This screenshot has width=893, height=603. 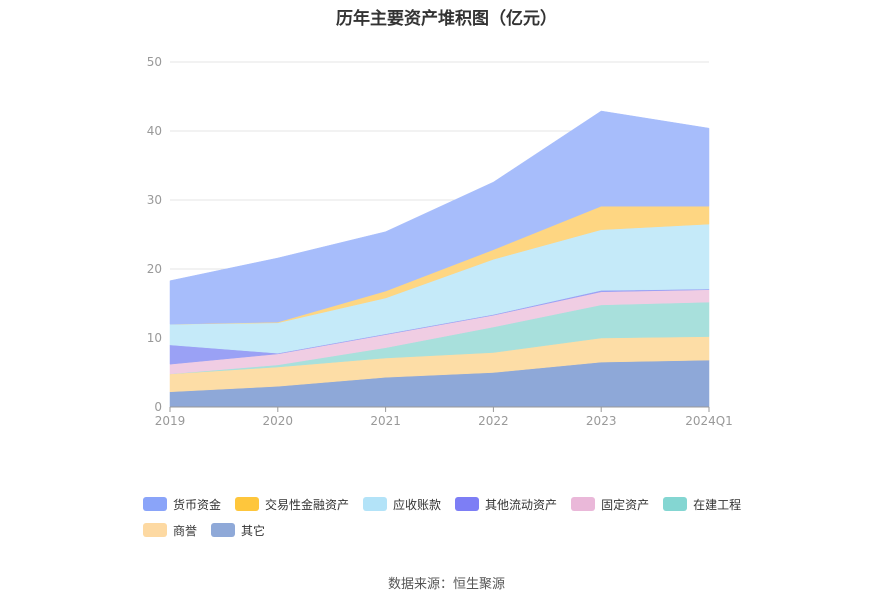 What do you see at coordinates (601, 421) in the screenshot?
I see `x-tick-label: 2023` at bounding box center [601, 421].